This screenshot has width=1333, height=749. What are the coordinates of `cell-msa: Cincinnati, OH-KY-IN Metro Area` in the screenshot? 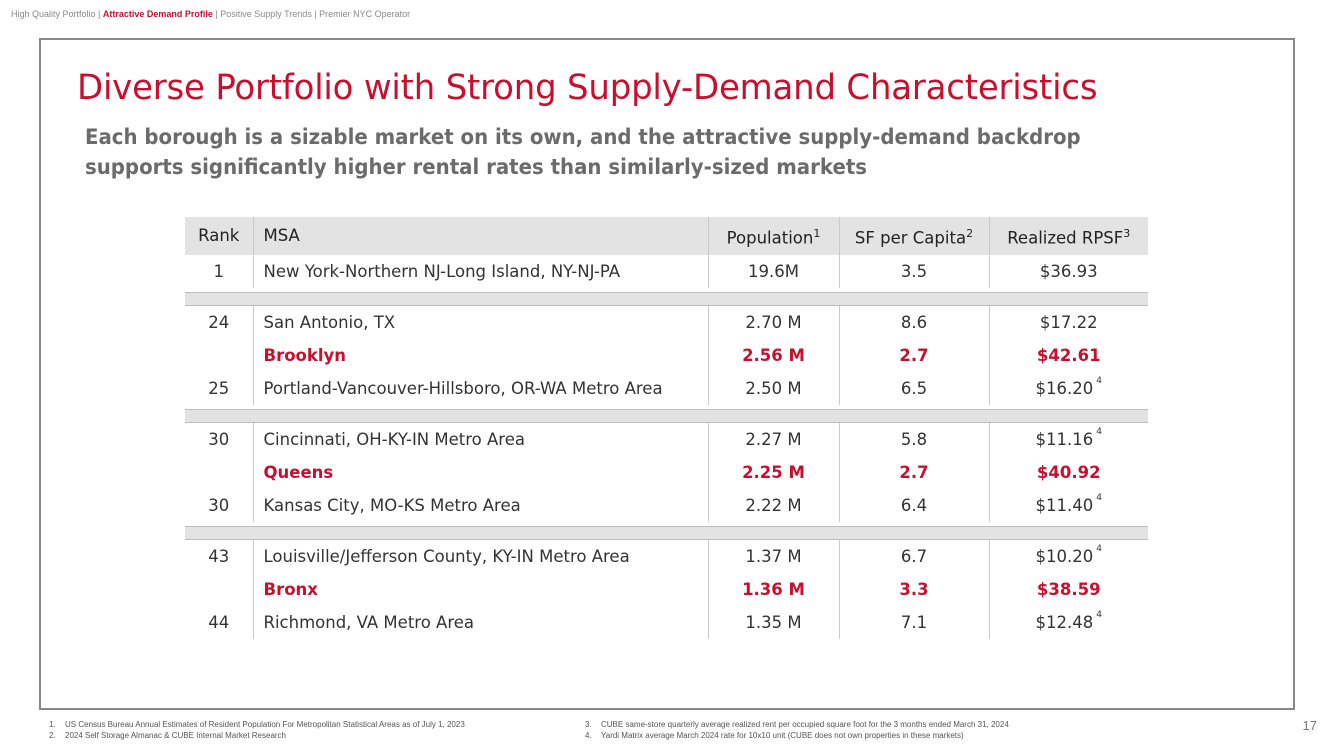 It's located at (480, 439).